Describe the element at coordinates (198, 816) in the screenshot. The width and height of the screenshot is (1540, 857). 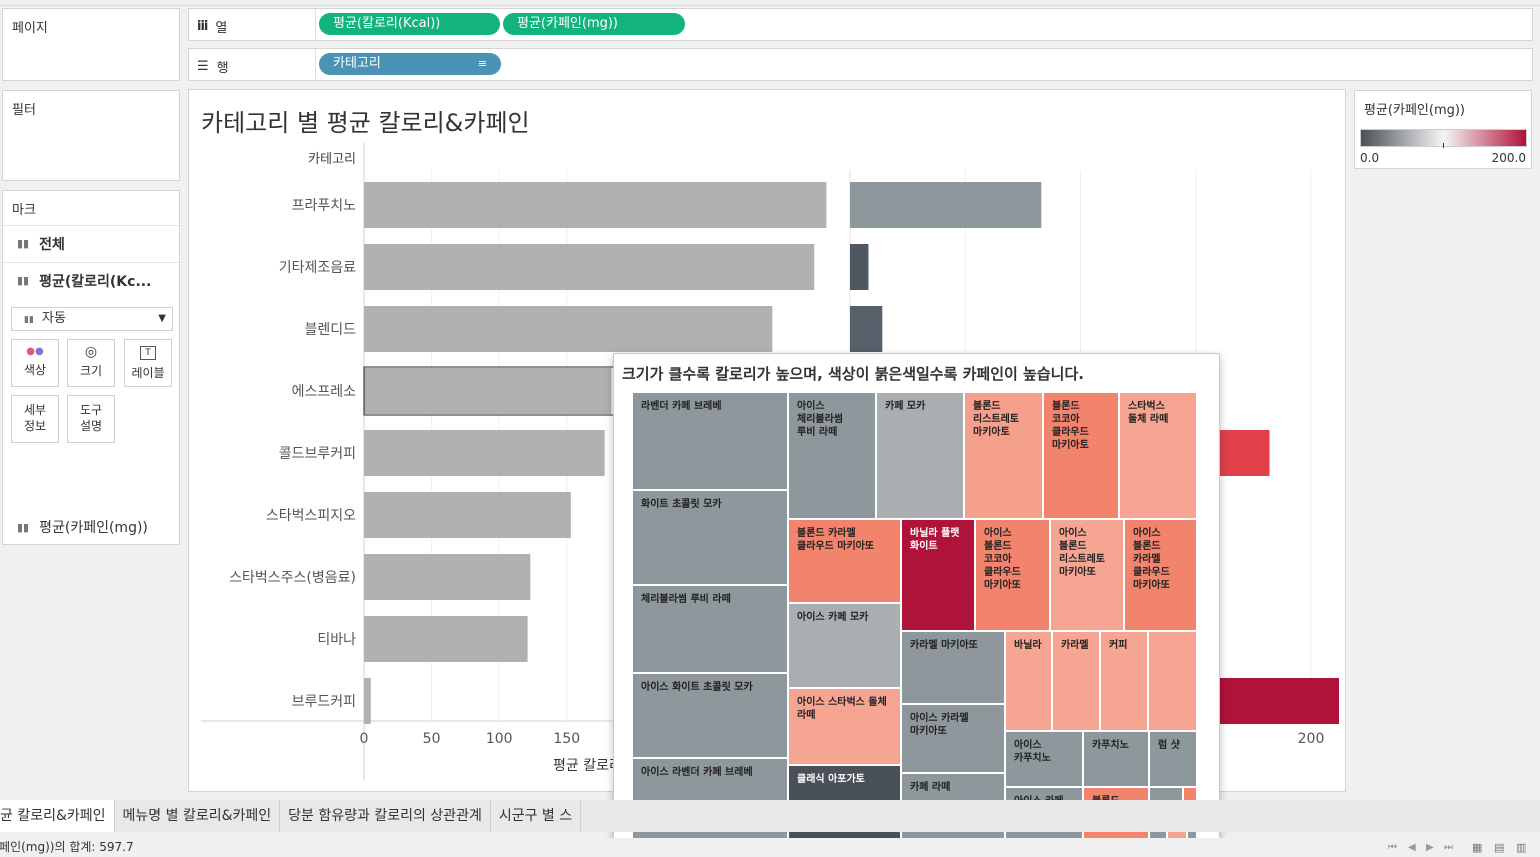
I see `sheet-tab-2: 메뉴명 별 칼로리&카페인` at that location.